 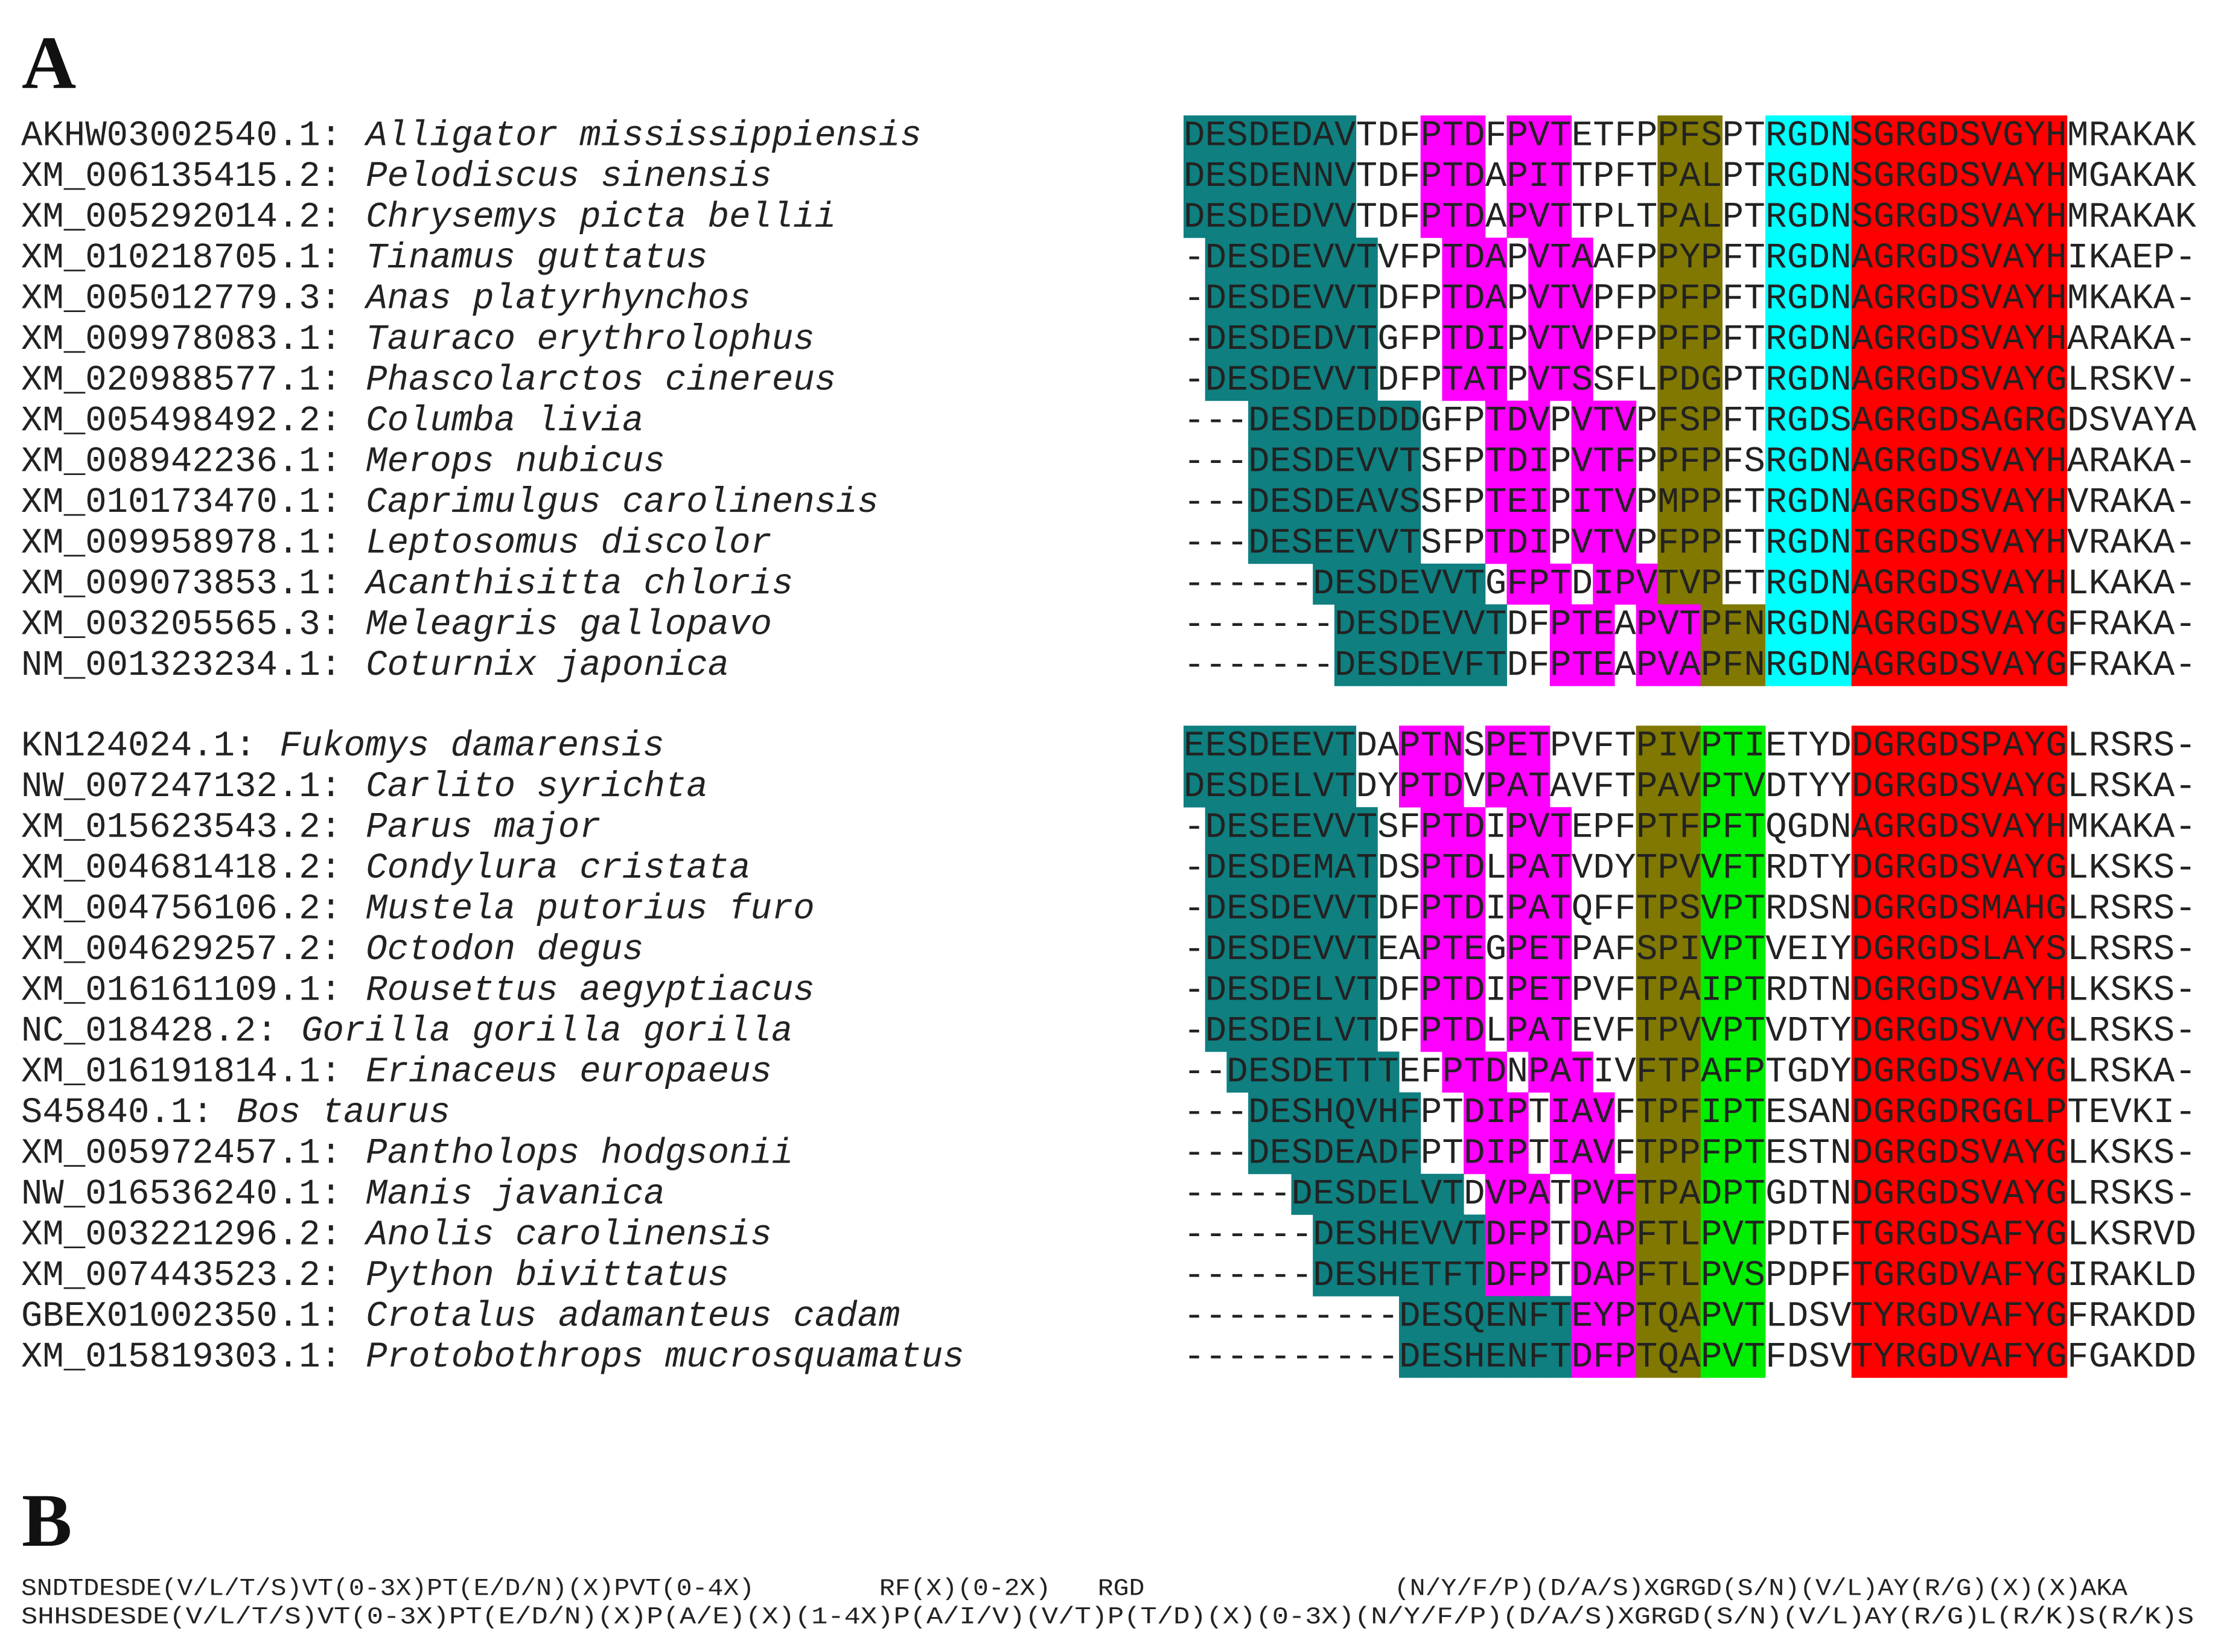 I want to click on accession: KN124024.1:, so click(x=138, y=746).